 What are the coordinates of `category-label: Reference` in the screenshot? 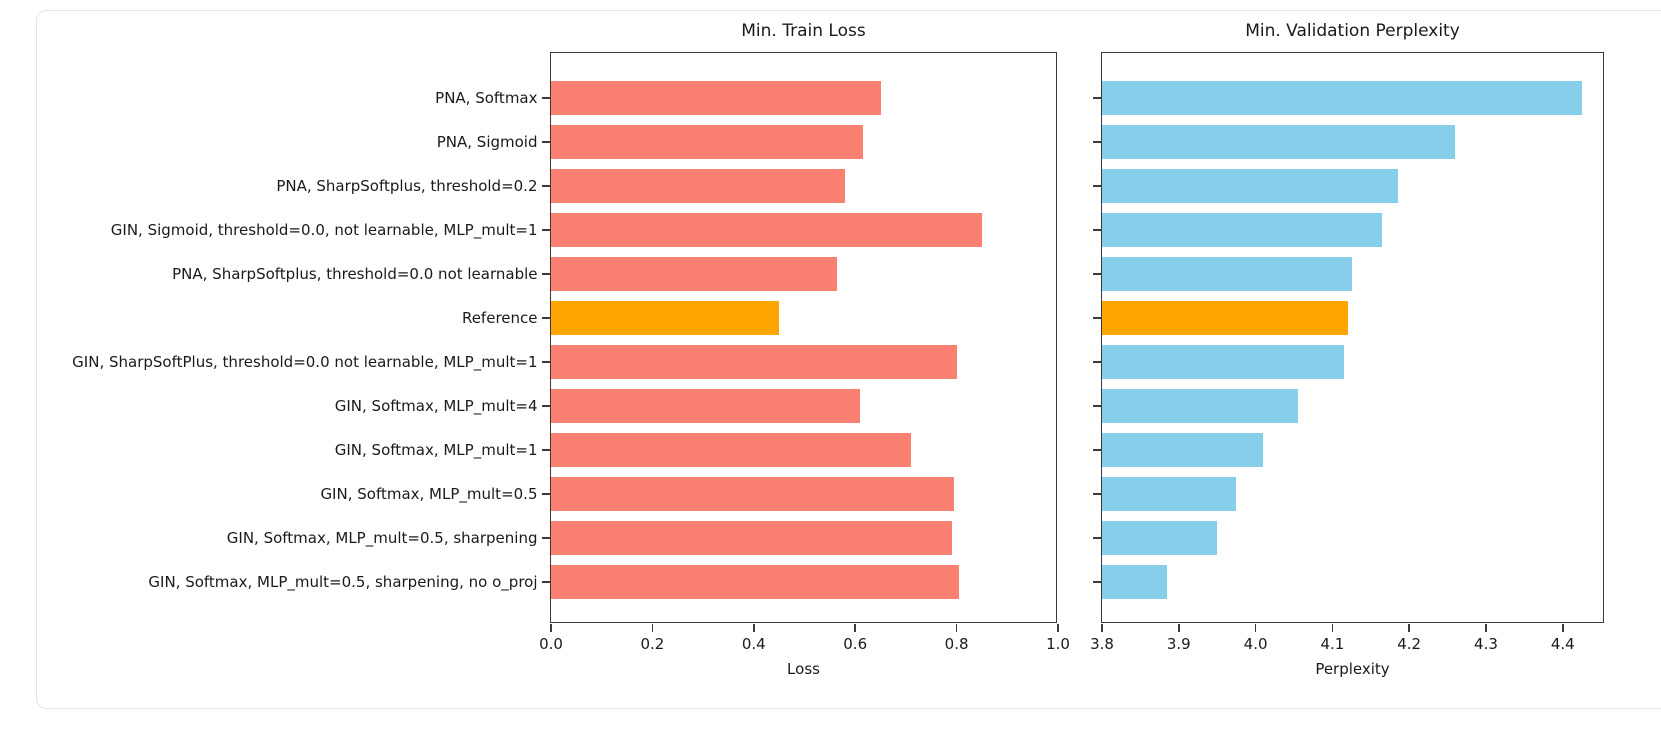 It's located at (499, 318).